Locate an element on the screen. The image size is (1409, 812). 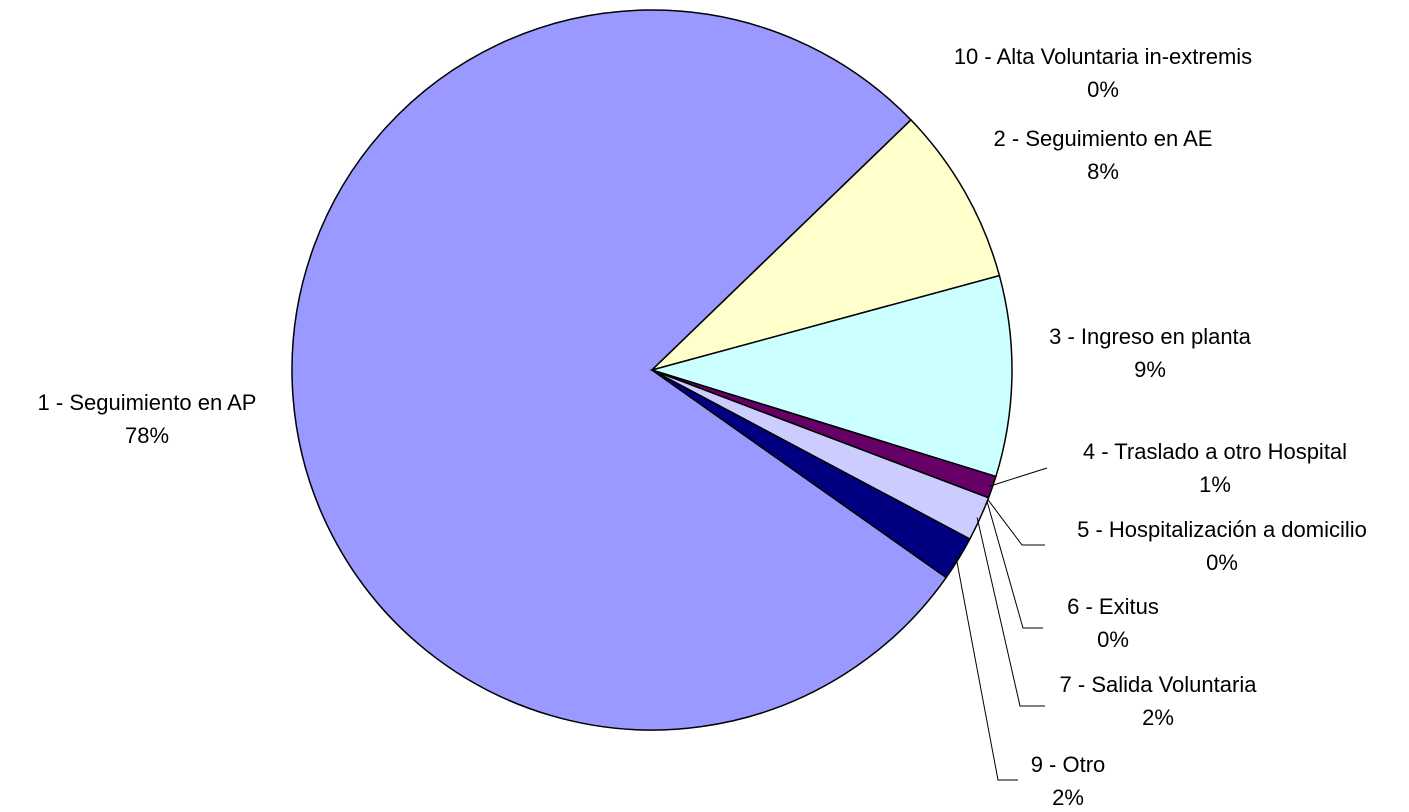
slice-label: 9 - Otro is located at coordinates (1068, 764).